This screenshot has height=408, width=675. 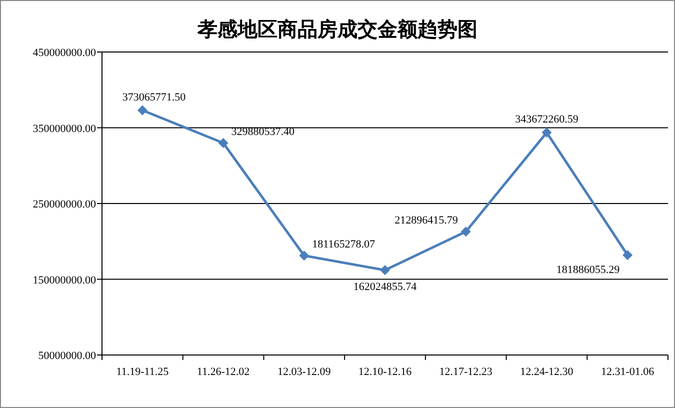 What do you see at coordinates (546, 120) in the screenshot?
I see `data-label: 343672260.59` at bounding box center [546, 120].